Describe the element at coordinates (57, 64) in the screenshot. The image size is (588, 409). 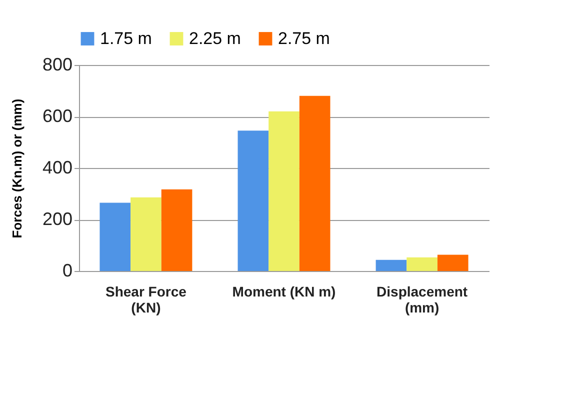
I see `y-tick-label: 800` at that location.